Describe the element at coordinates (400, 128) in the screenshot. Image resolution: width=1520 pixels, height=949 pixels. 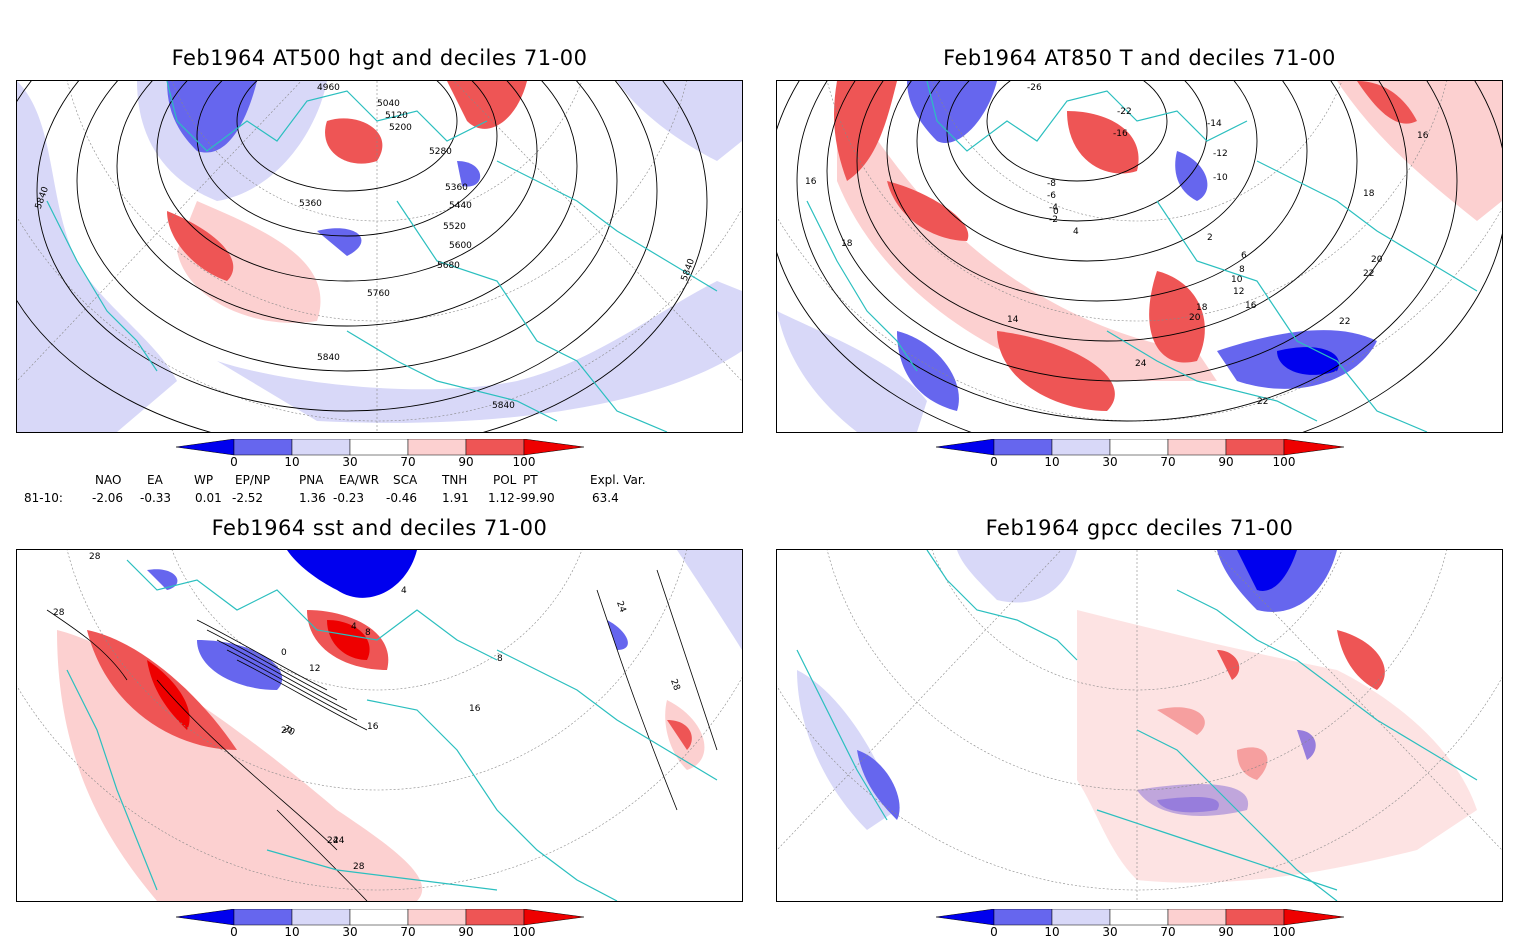
I see `contour-label: 5200` at that location.